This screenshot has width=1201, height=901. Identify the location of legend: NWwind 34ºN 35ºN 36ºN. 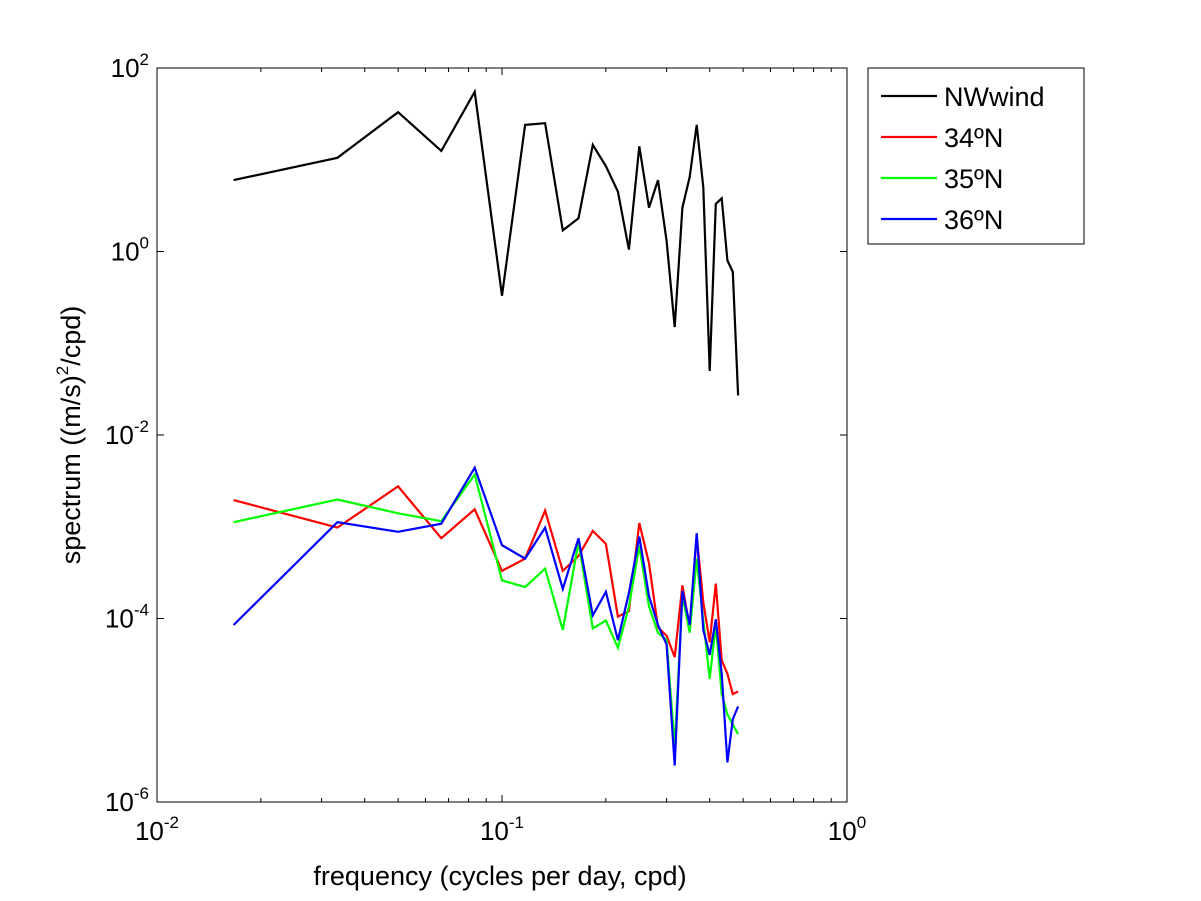
(976, 156).